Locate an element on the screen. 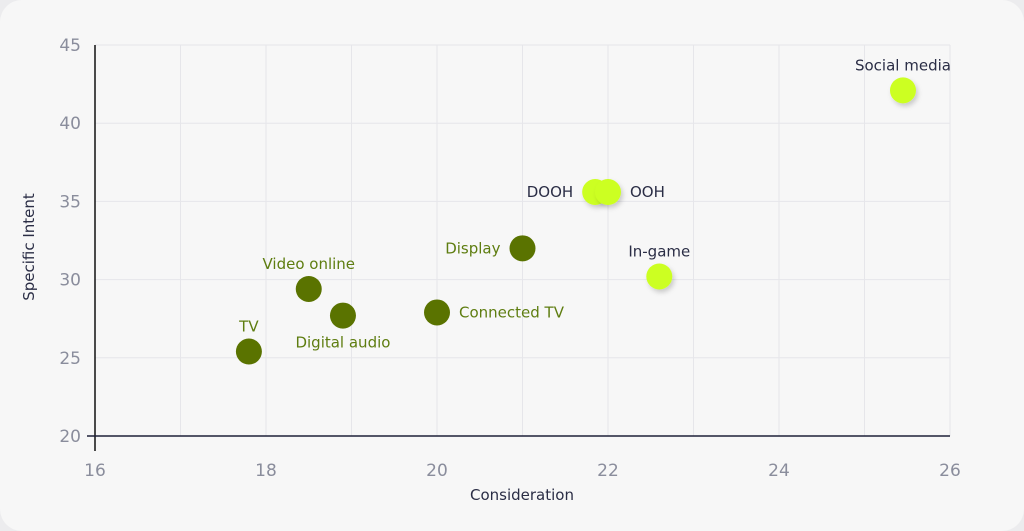 Image resolution: width=1024 pixels, height=531 pixels. point-label: Connected TV is located at coordinates (512, 312).